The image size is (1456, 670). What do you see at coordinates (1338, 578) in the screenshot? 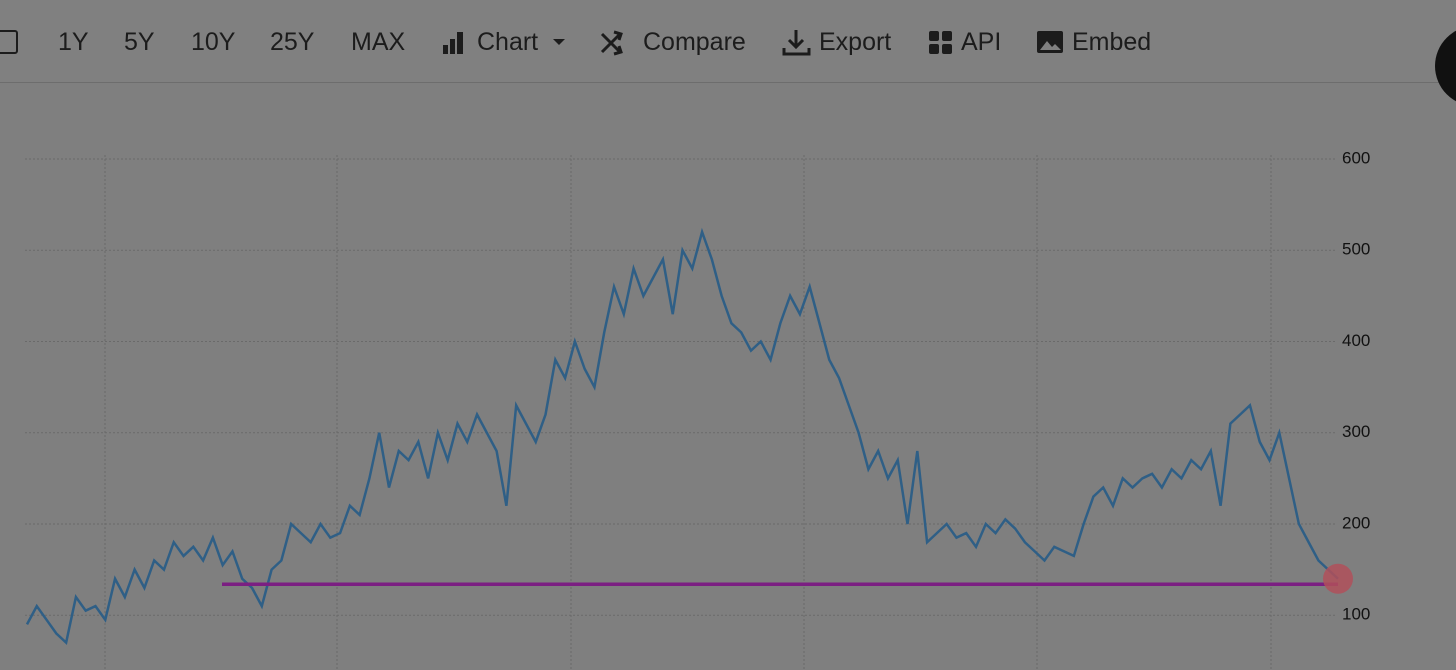
I see `last-point` at bounding box center [1338, 578].